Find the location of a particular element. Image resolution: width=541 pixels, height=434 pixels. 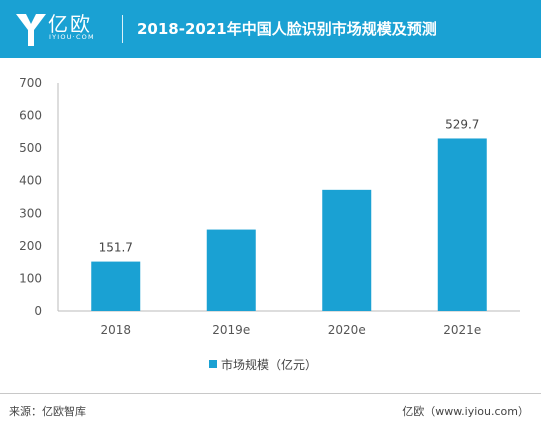

header-divider is located at coordinates (122, 29).